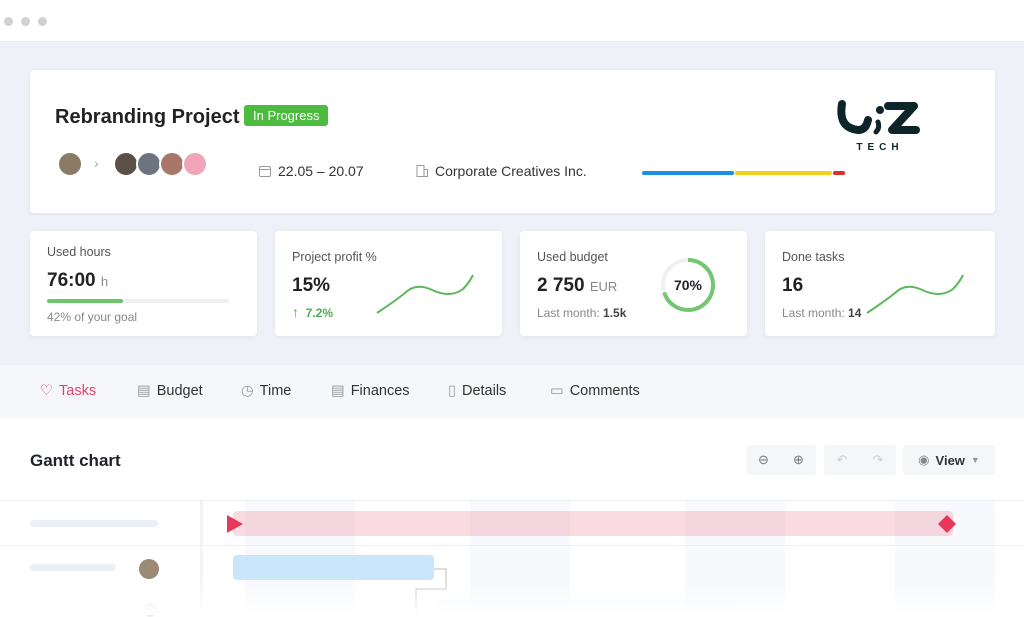 The width and height of the screenshot is (1024, 617). I want to click on stat-card-done-tasks: Done tasks 16 Last month: 14, so click(880, 283).